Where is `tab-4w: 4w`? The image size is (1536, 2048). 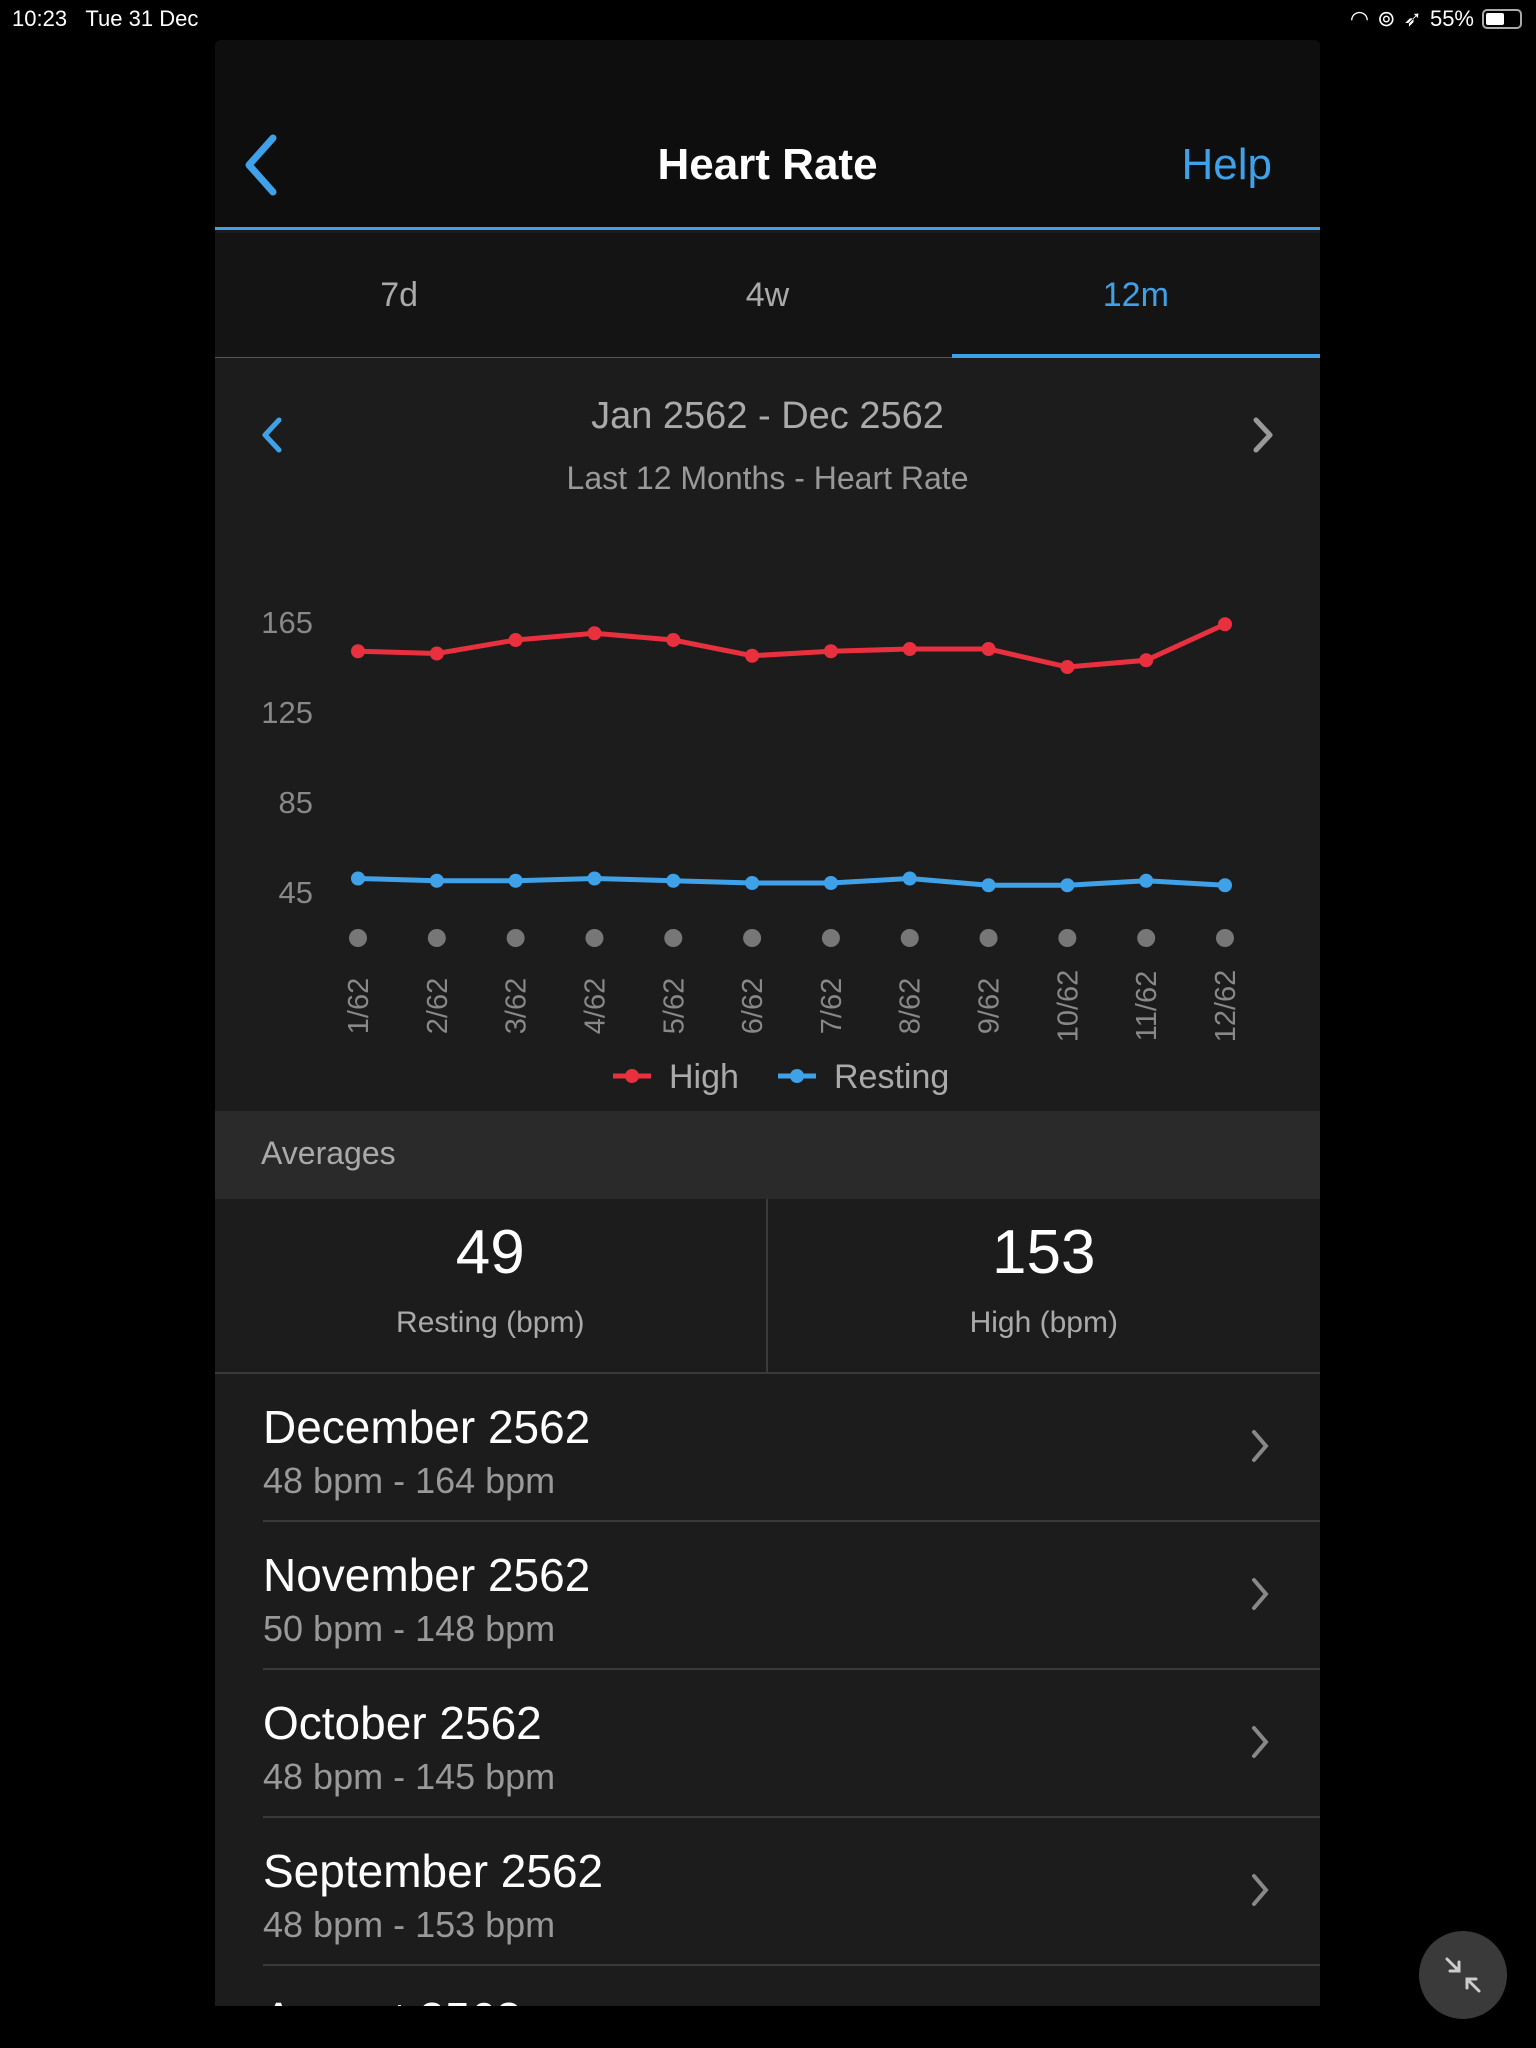 tab-4w: 4w is located at coordinates (767, 295).